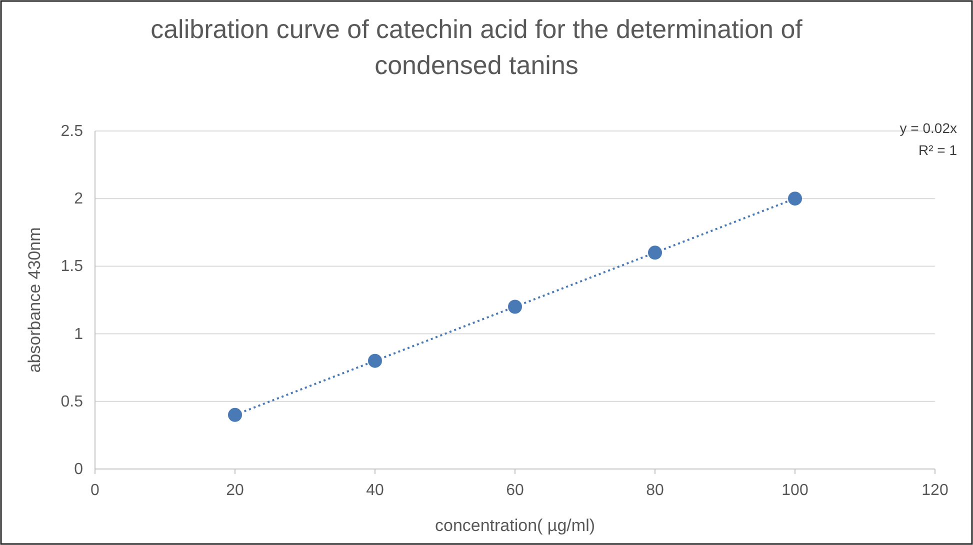 The image size is (973, 545). What do you see at coordinates (928, 128) in the screenshot?
I see `annotation: y = 0.02x` at bounding box center [928, 128].